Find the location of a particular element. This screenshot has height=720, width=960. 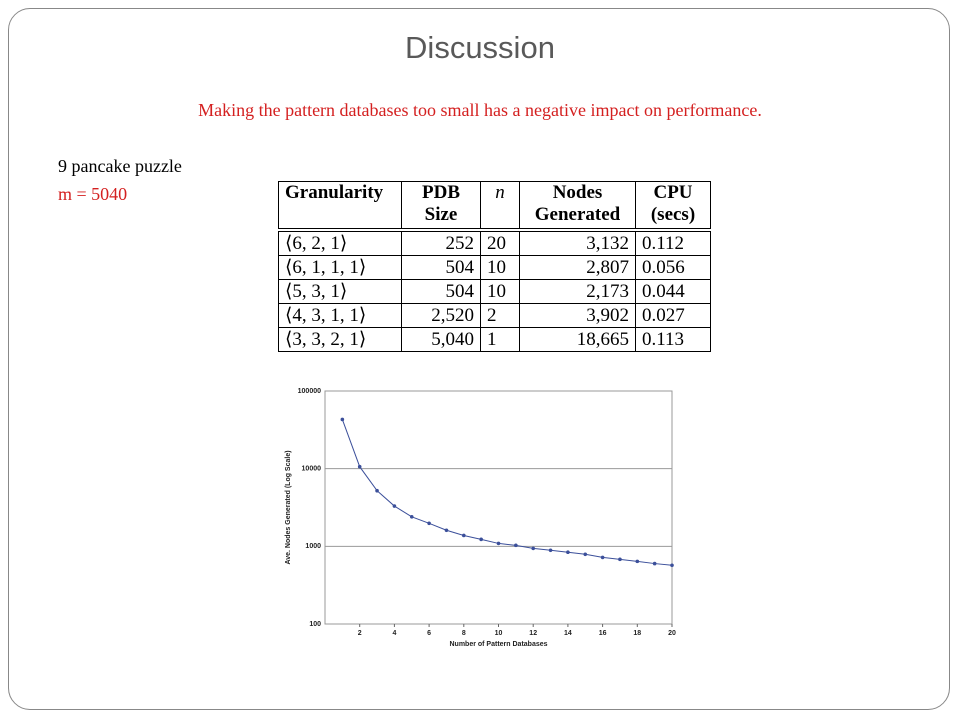

table-cell: 20 is located at coordinates (500, 242).